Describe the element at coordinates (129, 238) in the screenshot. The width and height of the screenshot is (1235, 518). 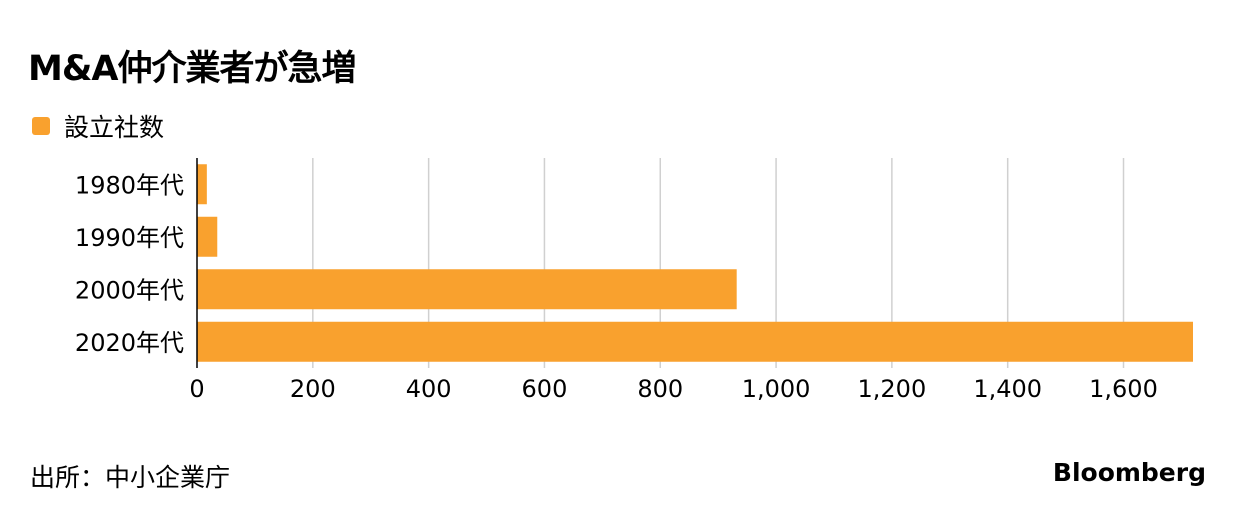
I see `category-label: 1990年代` at that location.